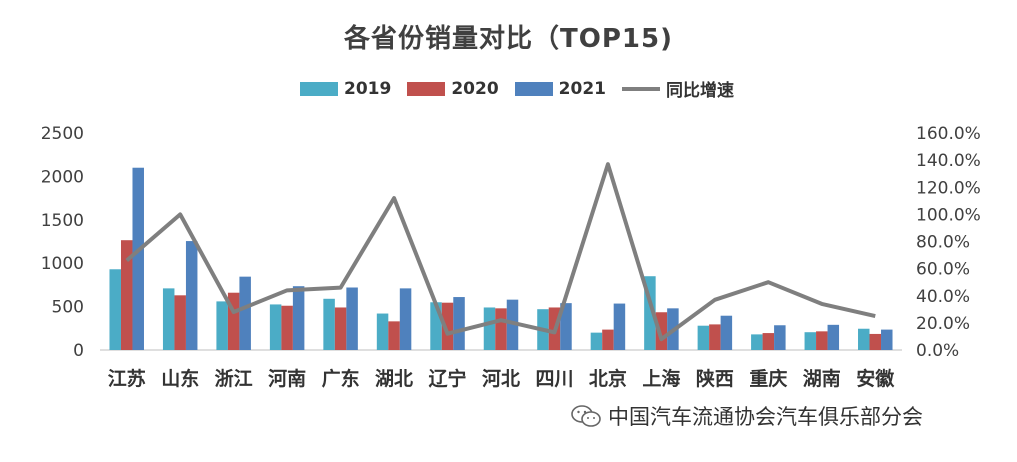 The width and height of the screenshot is (1017, 462). I want to click on legend: 2019 2020 2021 同比增速, so click(517, 88).